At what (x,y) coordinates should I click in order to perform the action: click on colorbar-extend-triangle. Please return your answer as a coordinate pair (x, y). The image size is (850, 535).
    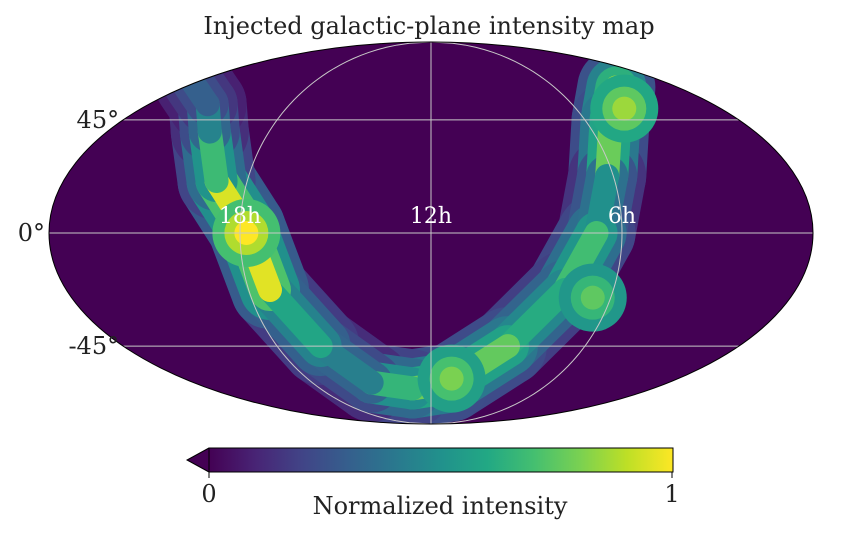
    Looking at the image, I should click on (198, 460).